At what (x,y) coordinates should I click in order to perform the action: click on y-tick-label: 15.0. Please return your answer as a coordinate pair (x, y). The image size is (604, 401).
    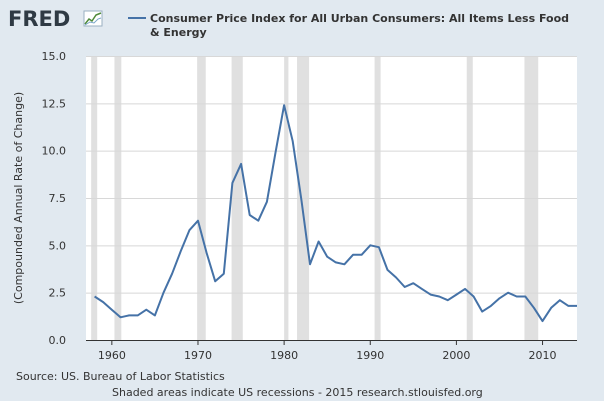
    Looking at the image, I should click on (54, 56).